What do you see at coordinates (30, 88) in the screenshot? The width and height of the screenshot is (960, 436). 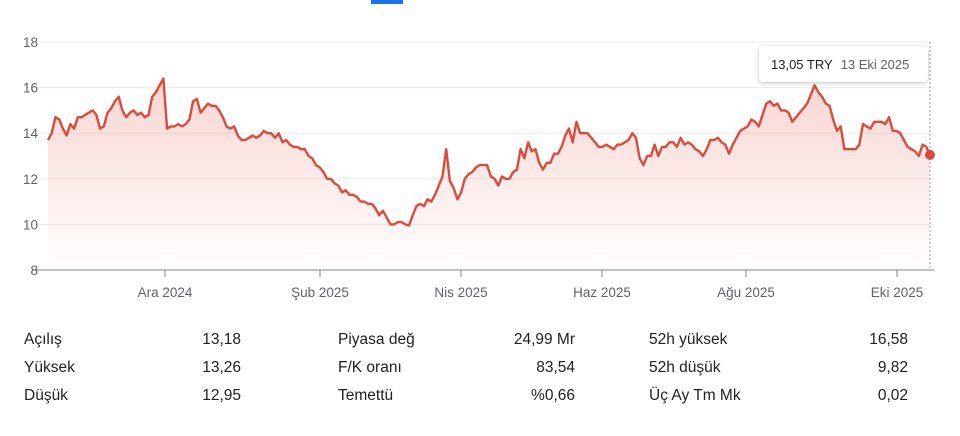 I see `y-tick-label: 16` at bounding box center [30, 88].